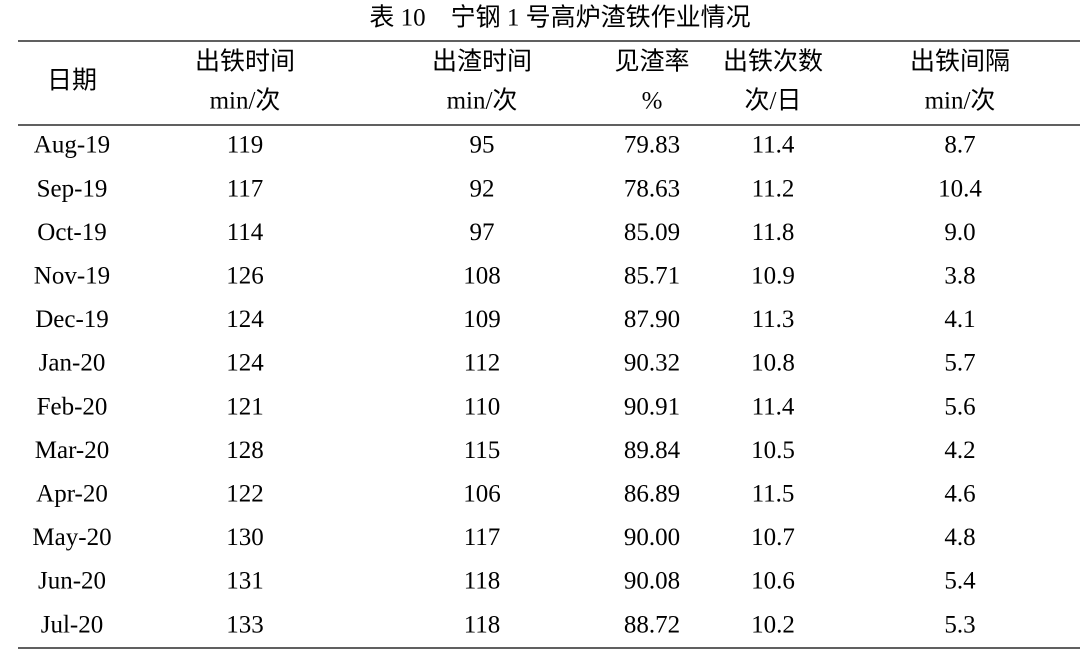 The image size is (1087, 658). What do you see at coordinates (482, 363) in the screenshot?
I see `cell: 112` at bounding box center [482, 363].